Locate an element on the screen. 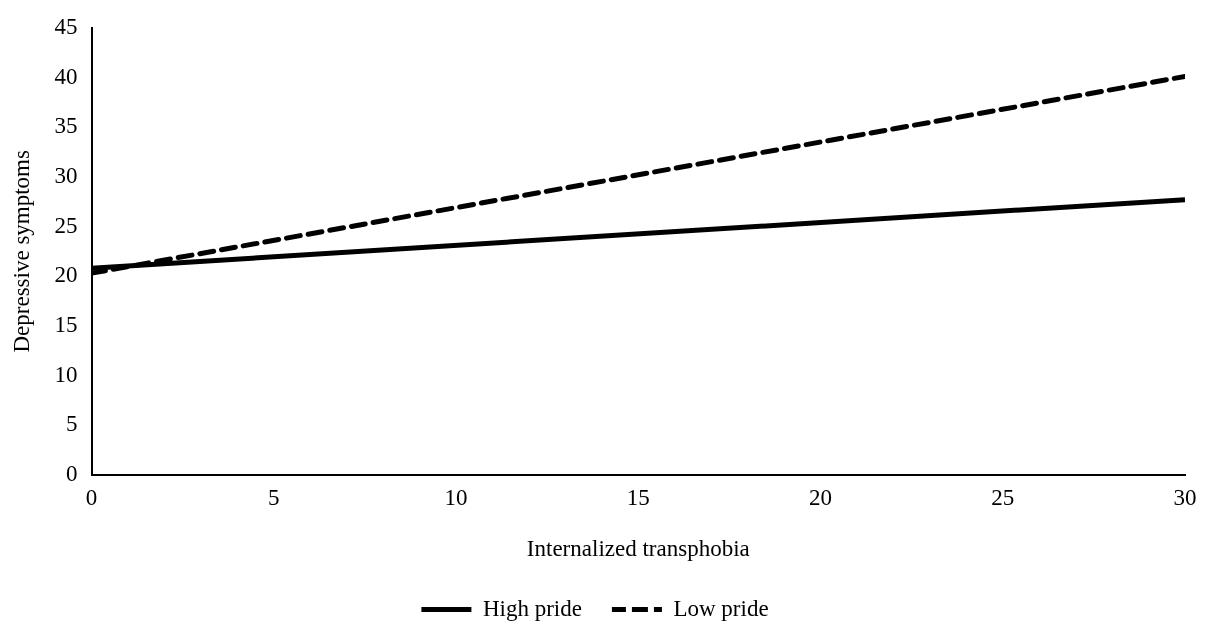 The image size is (1210, 636). x-axis-title: Internalized transphobia is located at coordinates (638, 549).